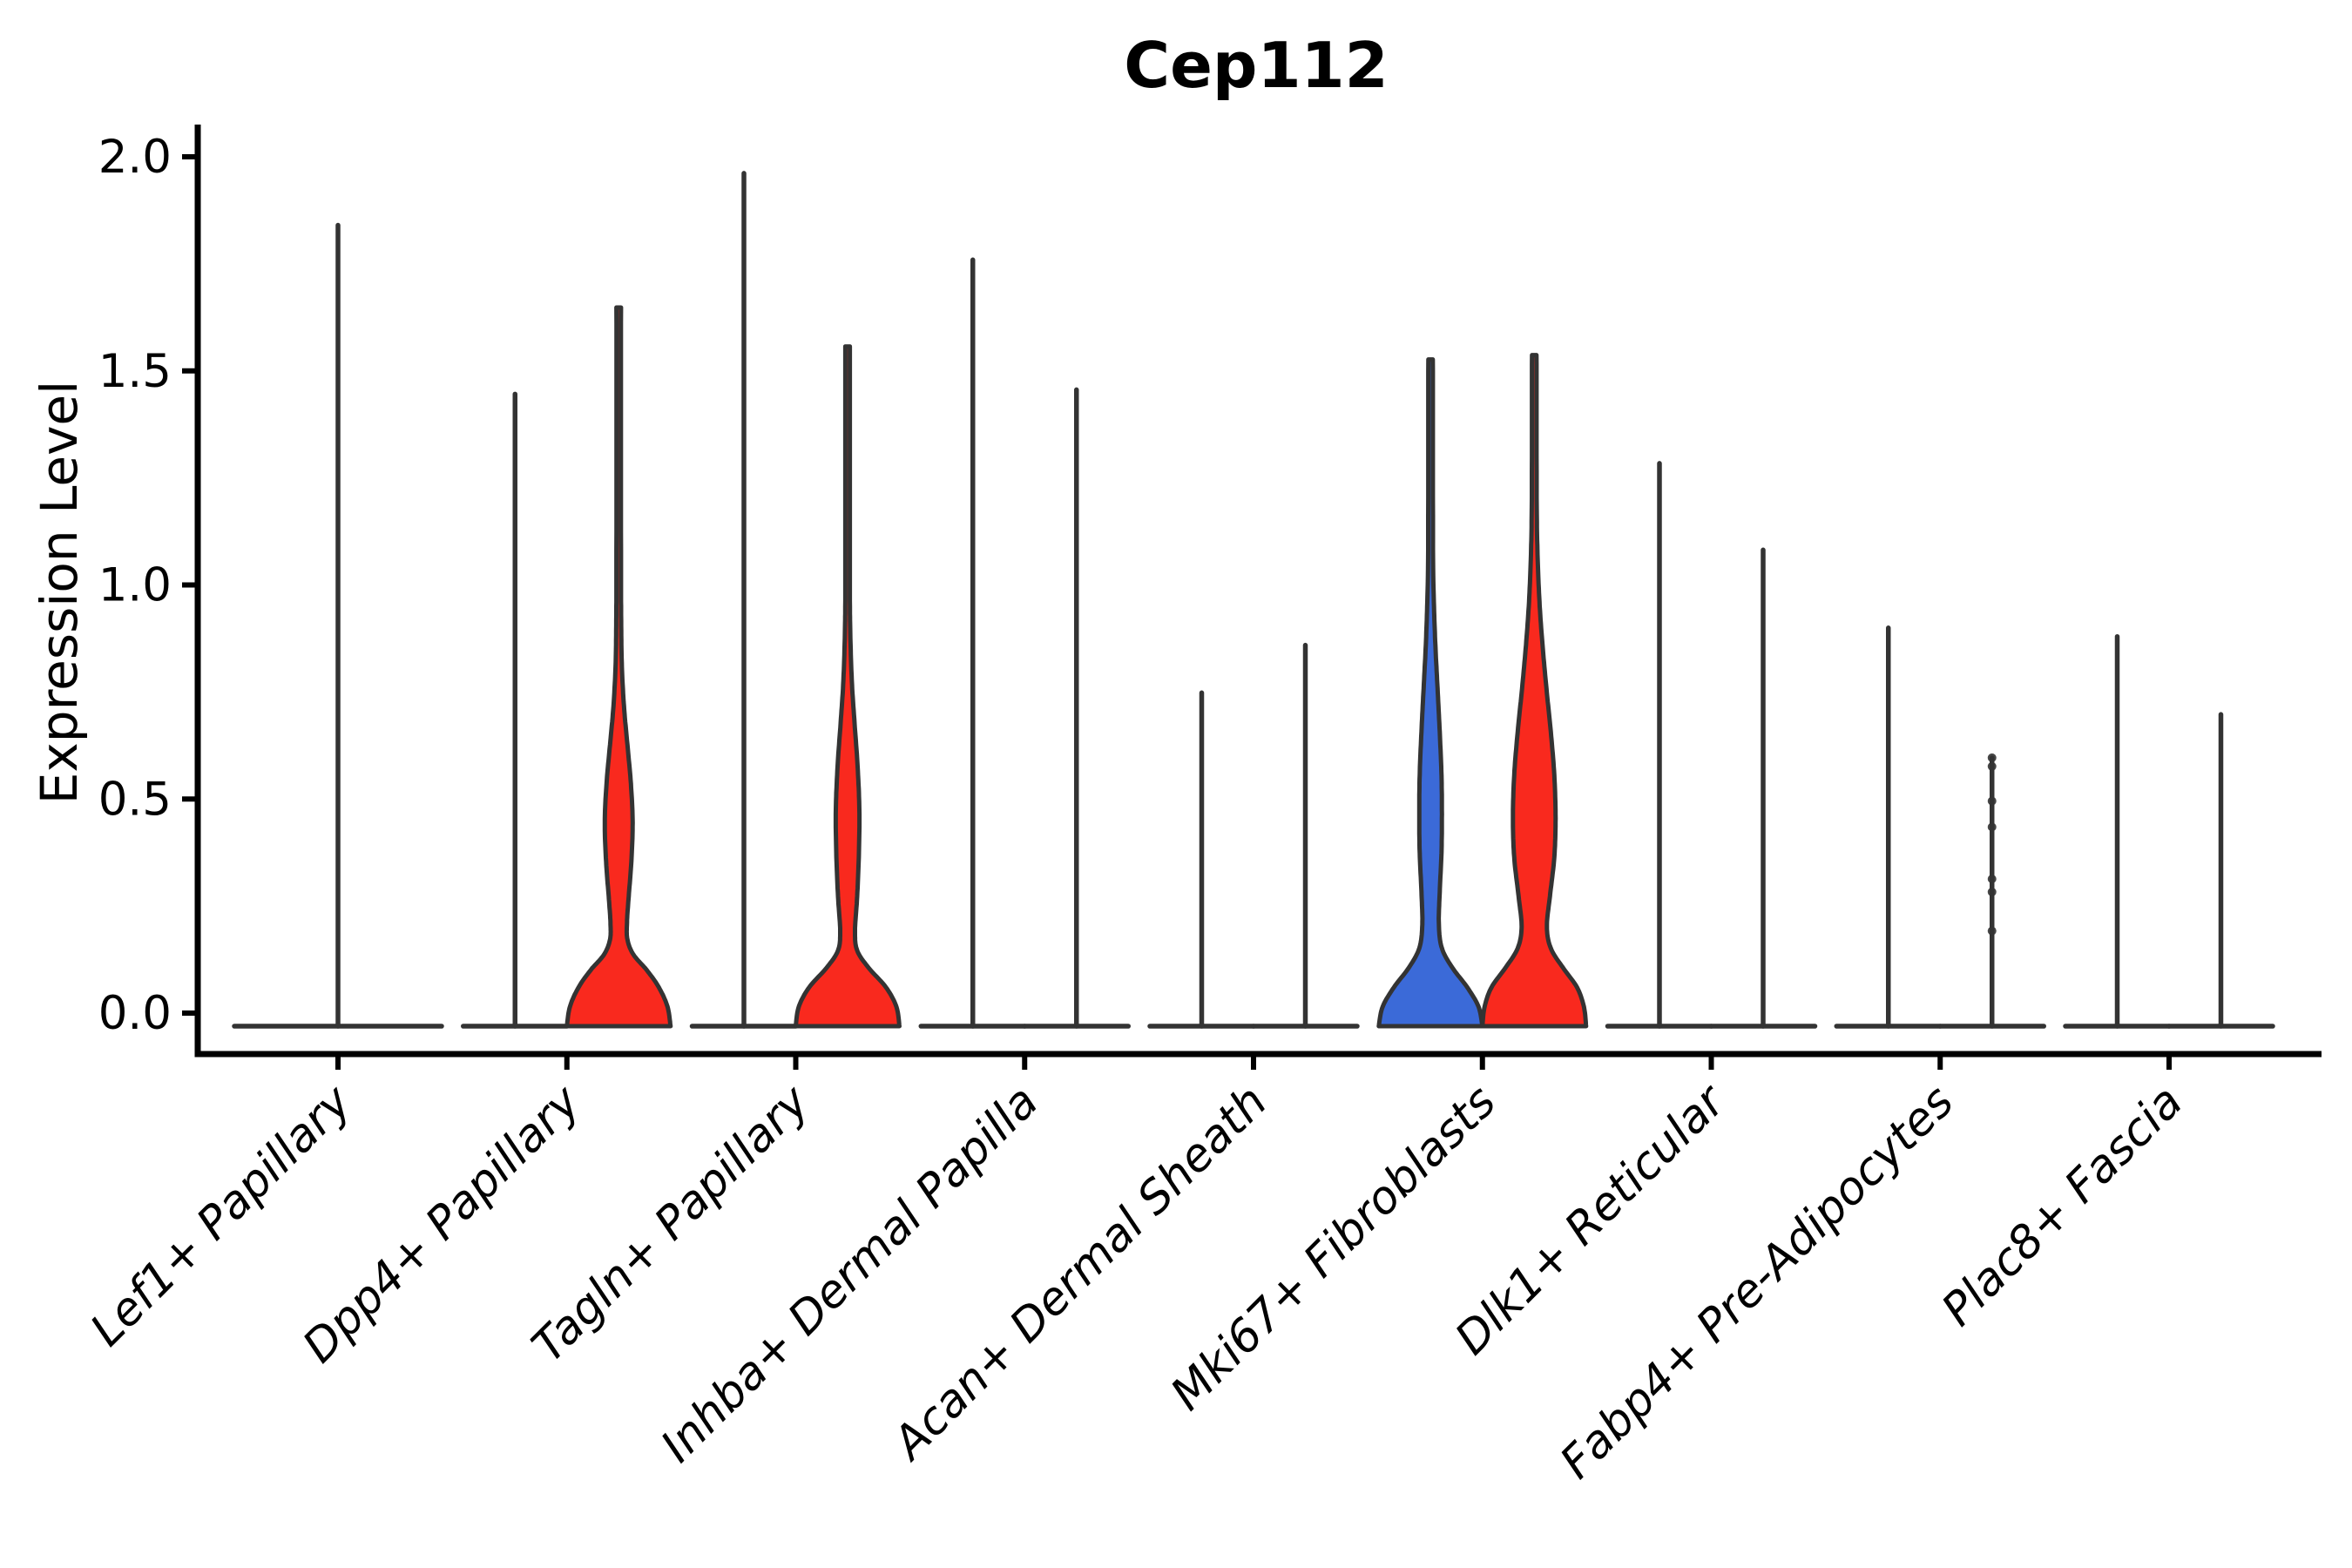 The height and width of the screenshot is (1568, 2352). What do you see at coordinates (135, 157) in the screenshot?
I see `y-tick-label: 2.0` at bounding box center [135, 157].